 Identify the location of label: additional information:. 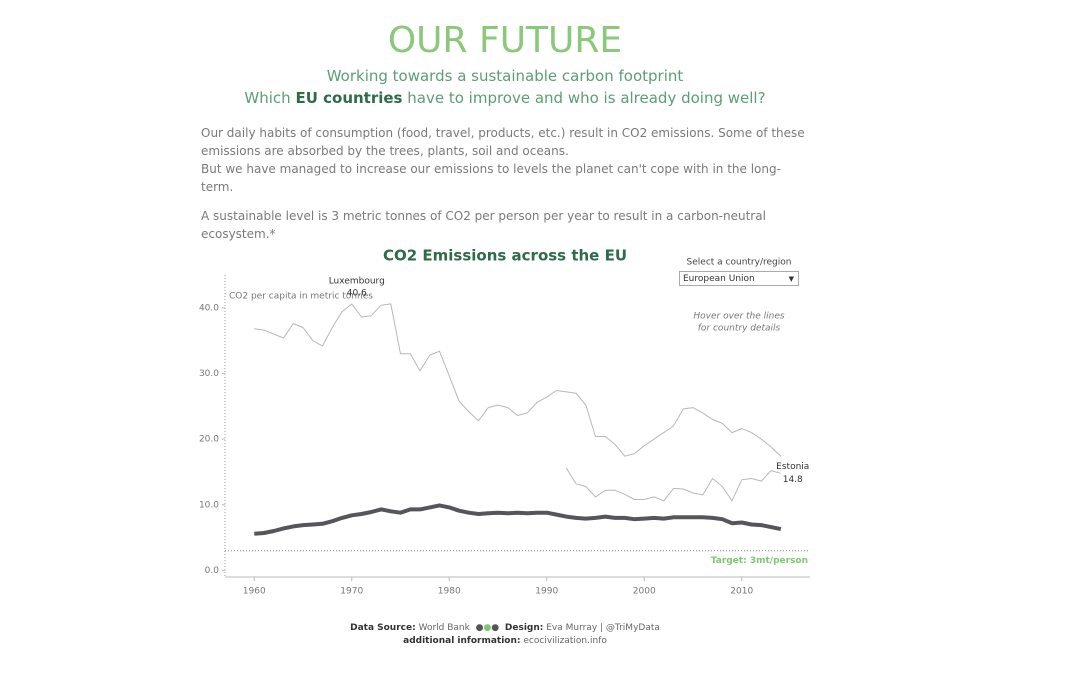
(462, 641).